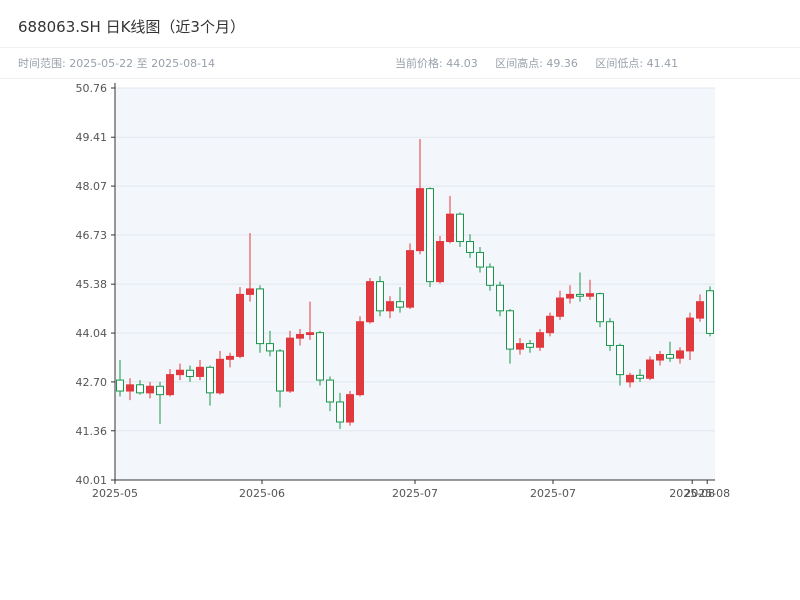 Image resolution: width=800 pixels, height=600 pixels. What do you see at coordinates (436, 63) in the screenshot?
I see `current-price: 当前价格: 44.03` at bounding box center [436, 63].